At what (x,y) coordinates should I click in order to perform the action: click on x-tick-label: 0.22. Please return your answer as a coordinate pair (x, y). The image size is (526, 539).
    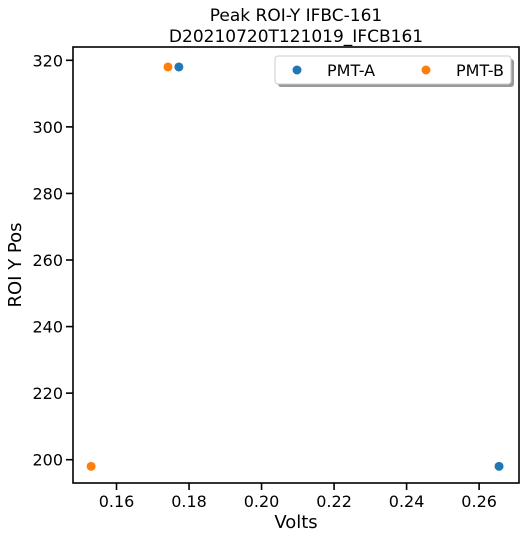
    Looking at the image, I should click on (334, 501).